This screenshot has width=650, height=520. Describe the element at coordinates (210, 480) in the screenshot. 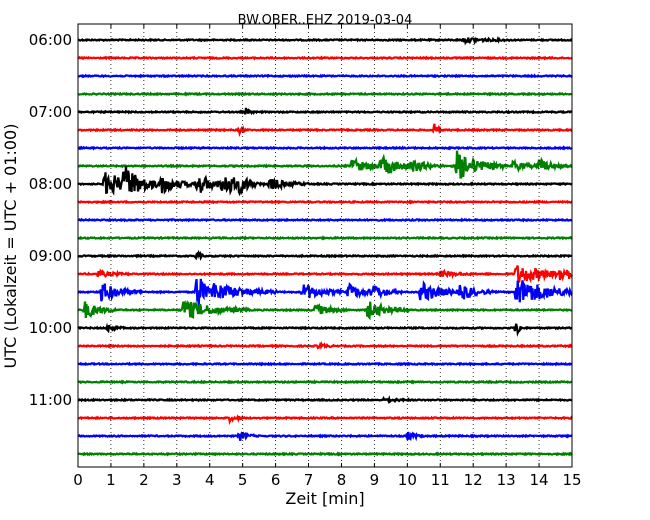

I see `x-tick-label: 4` at that location.